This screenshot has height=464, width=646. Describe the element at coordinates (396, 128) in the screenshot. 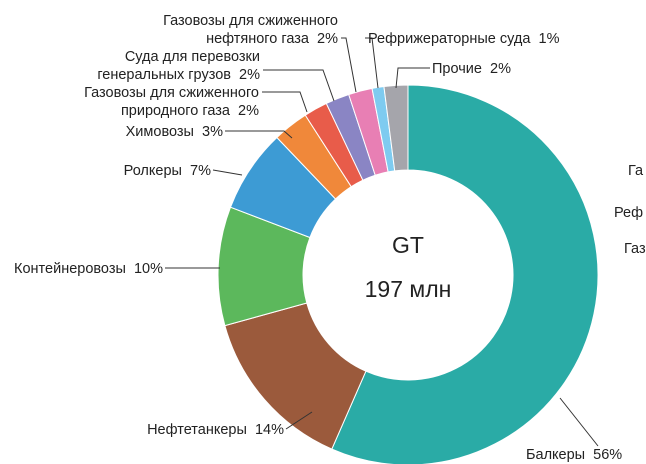

I see `donut-segment` at that location.